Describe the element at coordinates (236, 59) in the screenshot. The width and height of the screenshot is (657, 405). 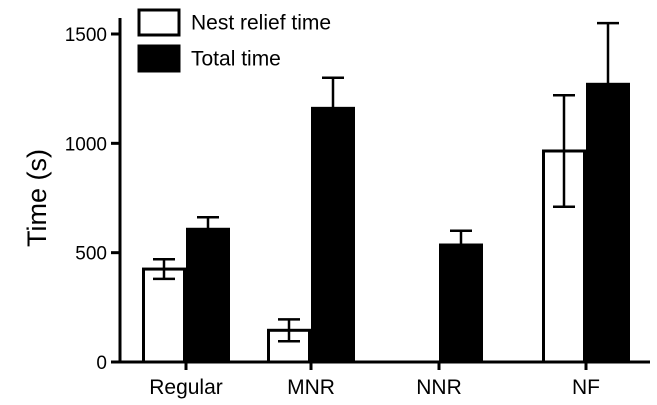
I see `legend-label-total: Total time` at that location.